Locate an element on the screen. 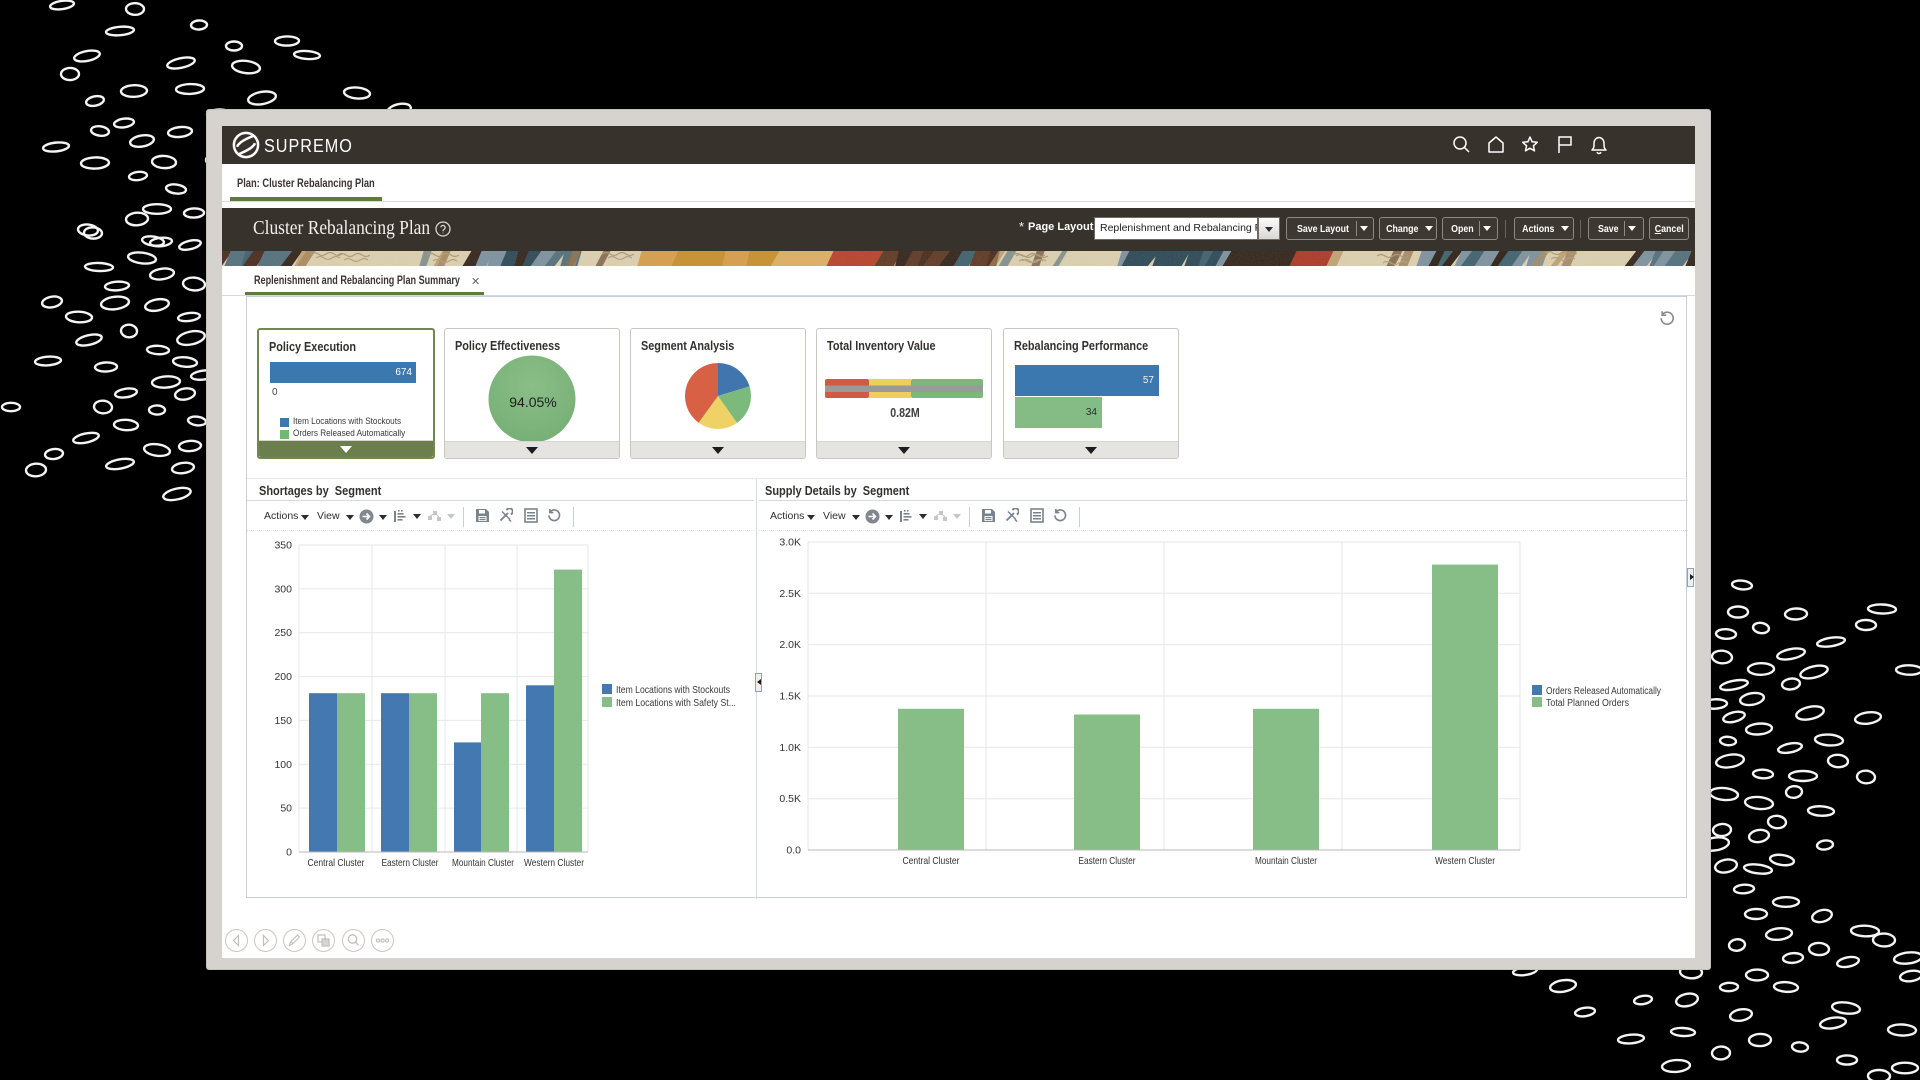  svg-text: 0 is located at coordinates (289, 853).